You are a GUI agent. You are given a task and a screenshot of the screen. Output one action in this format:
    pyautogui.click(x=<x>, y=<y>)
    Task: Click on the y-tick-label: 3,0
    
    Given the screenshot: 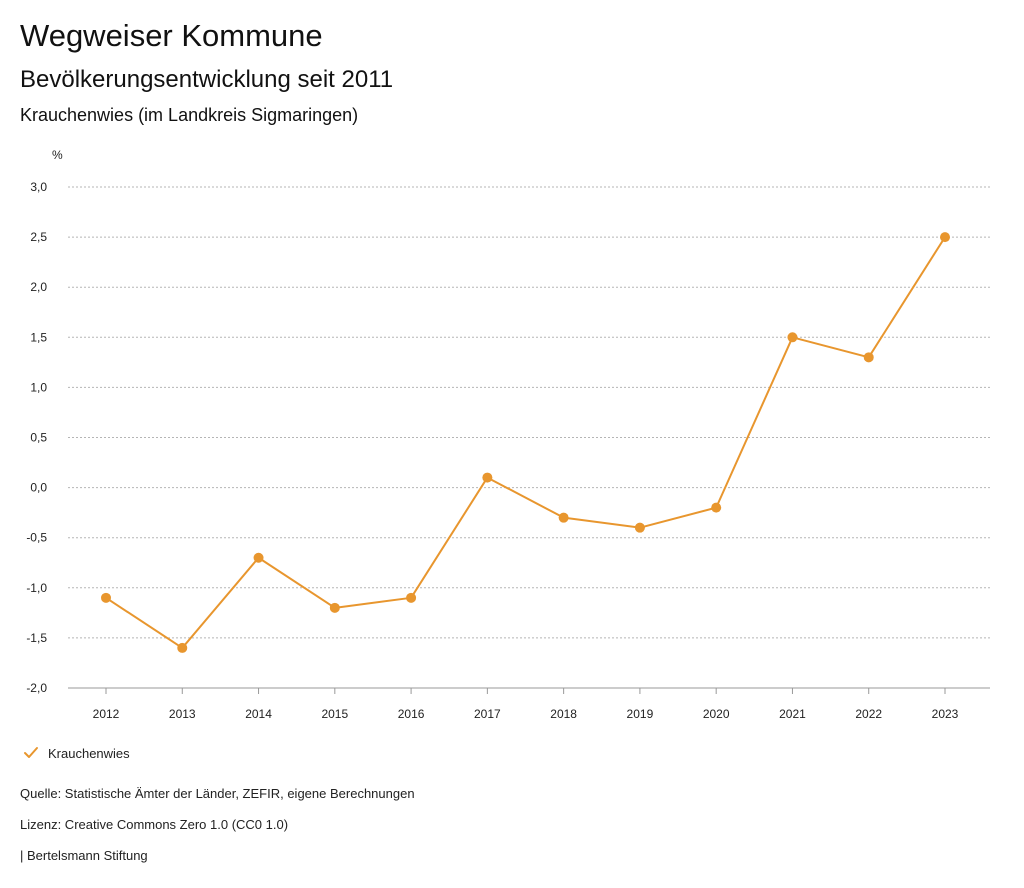 What is the action you would take?
    pyautogui.click(x=38, y=187)
    